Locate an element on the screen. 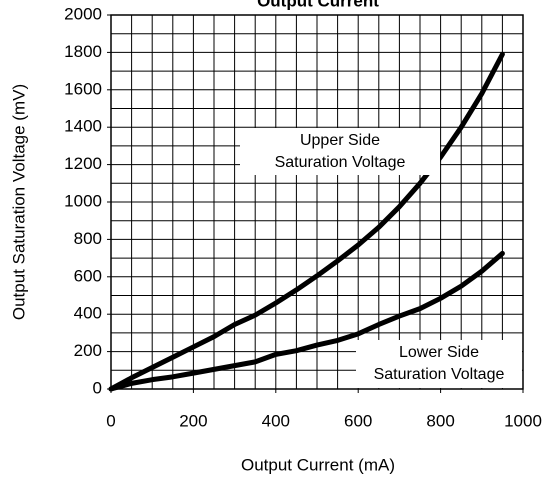 Image resolution: width=556 pixels, height=478 pixels. y-tick-label: 1000 is located at coordinates (83, 200).